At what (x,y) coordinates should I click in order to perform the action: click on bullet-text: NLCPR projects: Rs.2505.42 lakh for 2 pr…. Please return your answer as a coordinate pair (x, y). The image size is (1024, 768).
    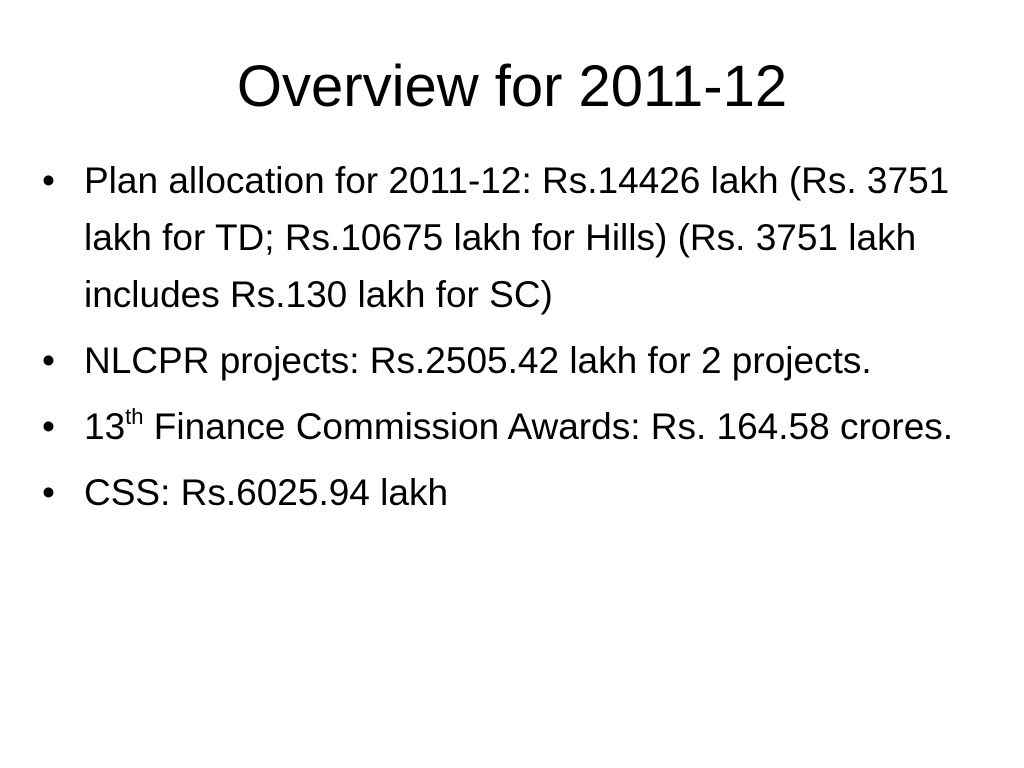
    Looking at the image, I should click on (478, 360).